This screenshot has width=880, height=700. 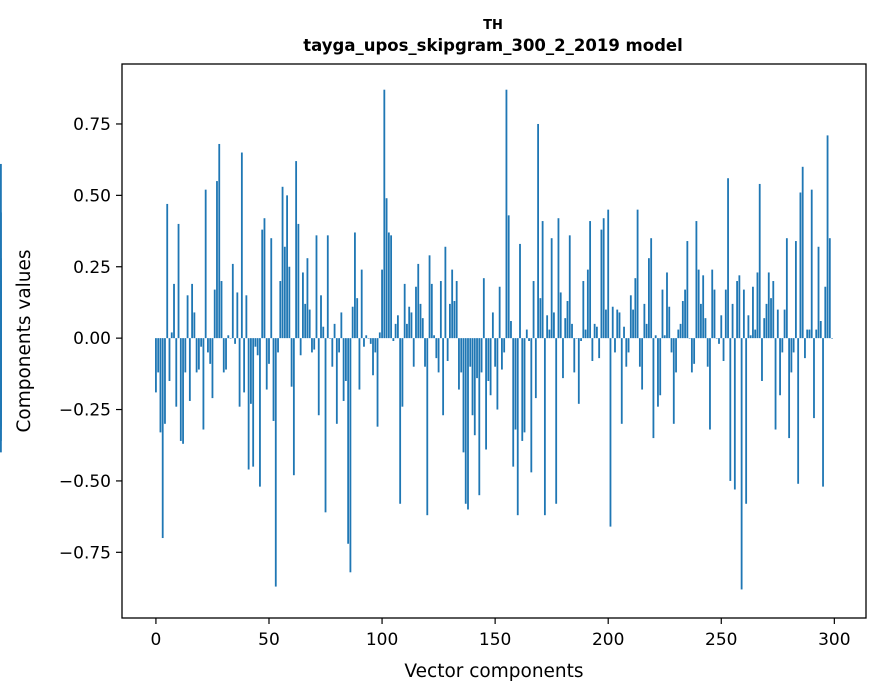 I want to click on y-tick-label: 0.00, so click(x=92, y=339).